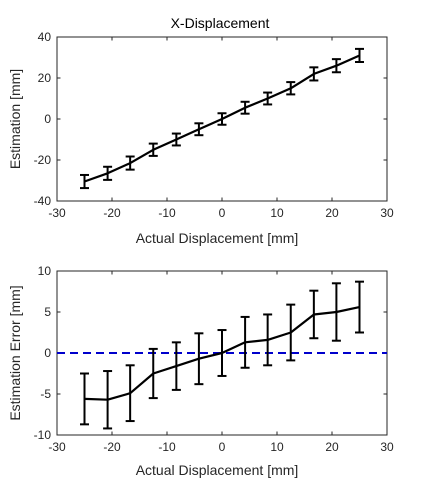 The height and width of the screenshot is (493, 428). Describe the element at coordinates (15, 119) in the screenshot. I see `y-axis-label: Estimation [mm]` at that location.